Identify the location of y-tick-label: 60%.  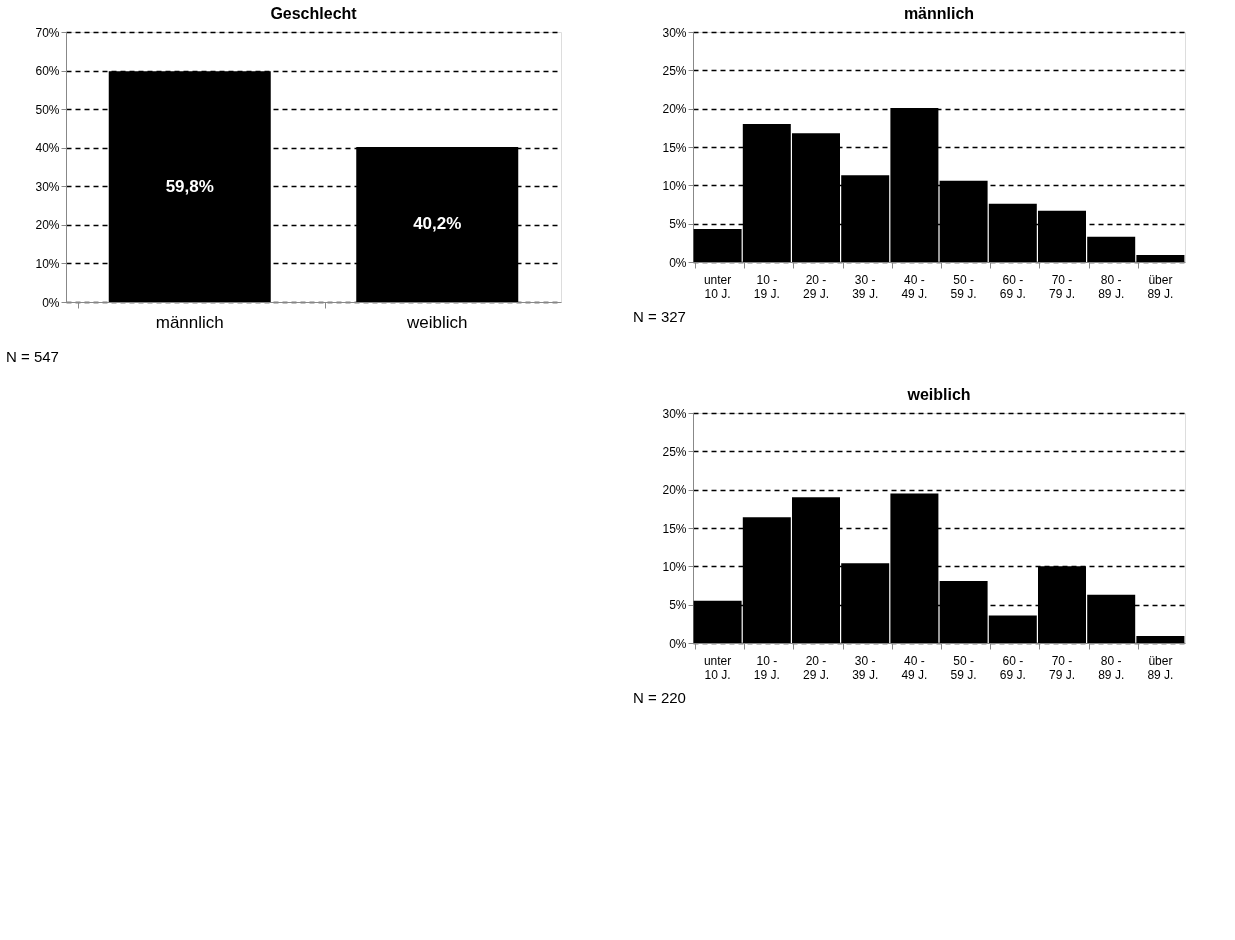
(47, 71).